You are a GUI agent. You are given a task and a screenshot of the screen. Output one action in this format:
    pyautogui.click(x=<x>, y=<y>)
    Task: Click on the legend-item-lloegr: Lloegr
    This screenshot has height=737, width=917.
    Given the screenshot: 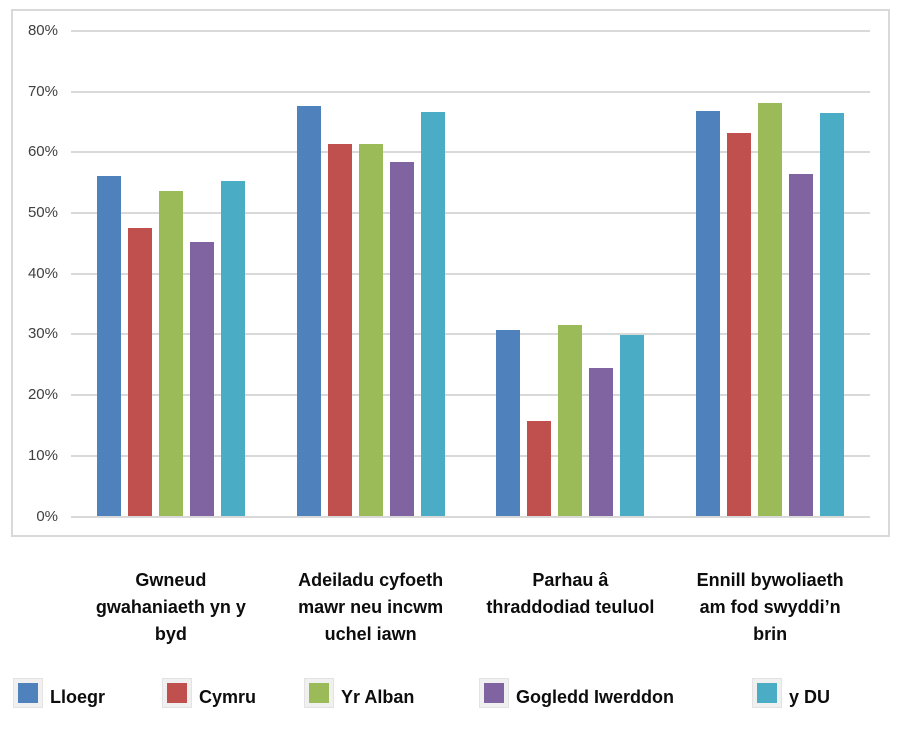 What is the action you would take?
    pyautogui.click(x=59, y=693)
    